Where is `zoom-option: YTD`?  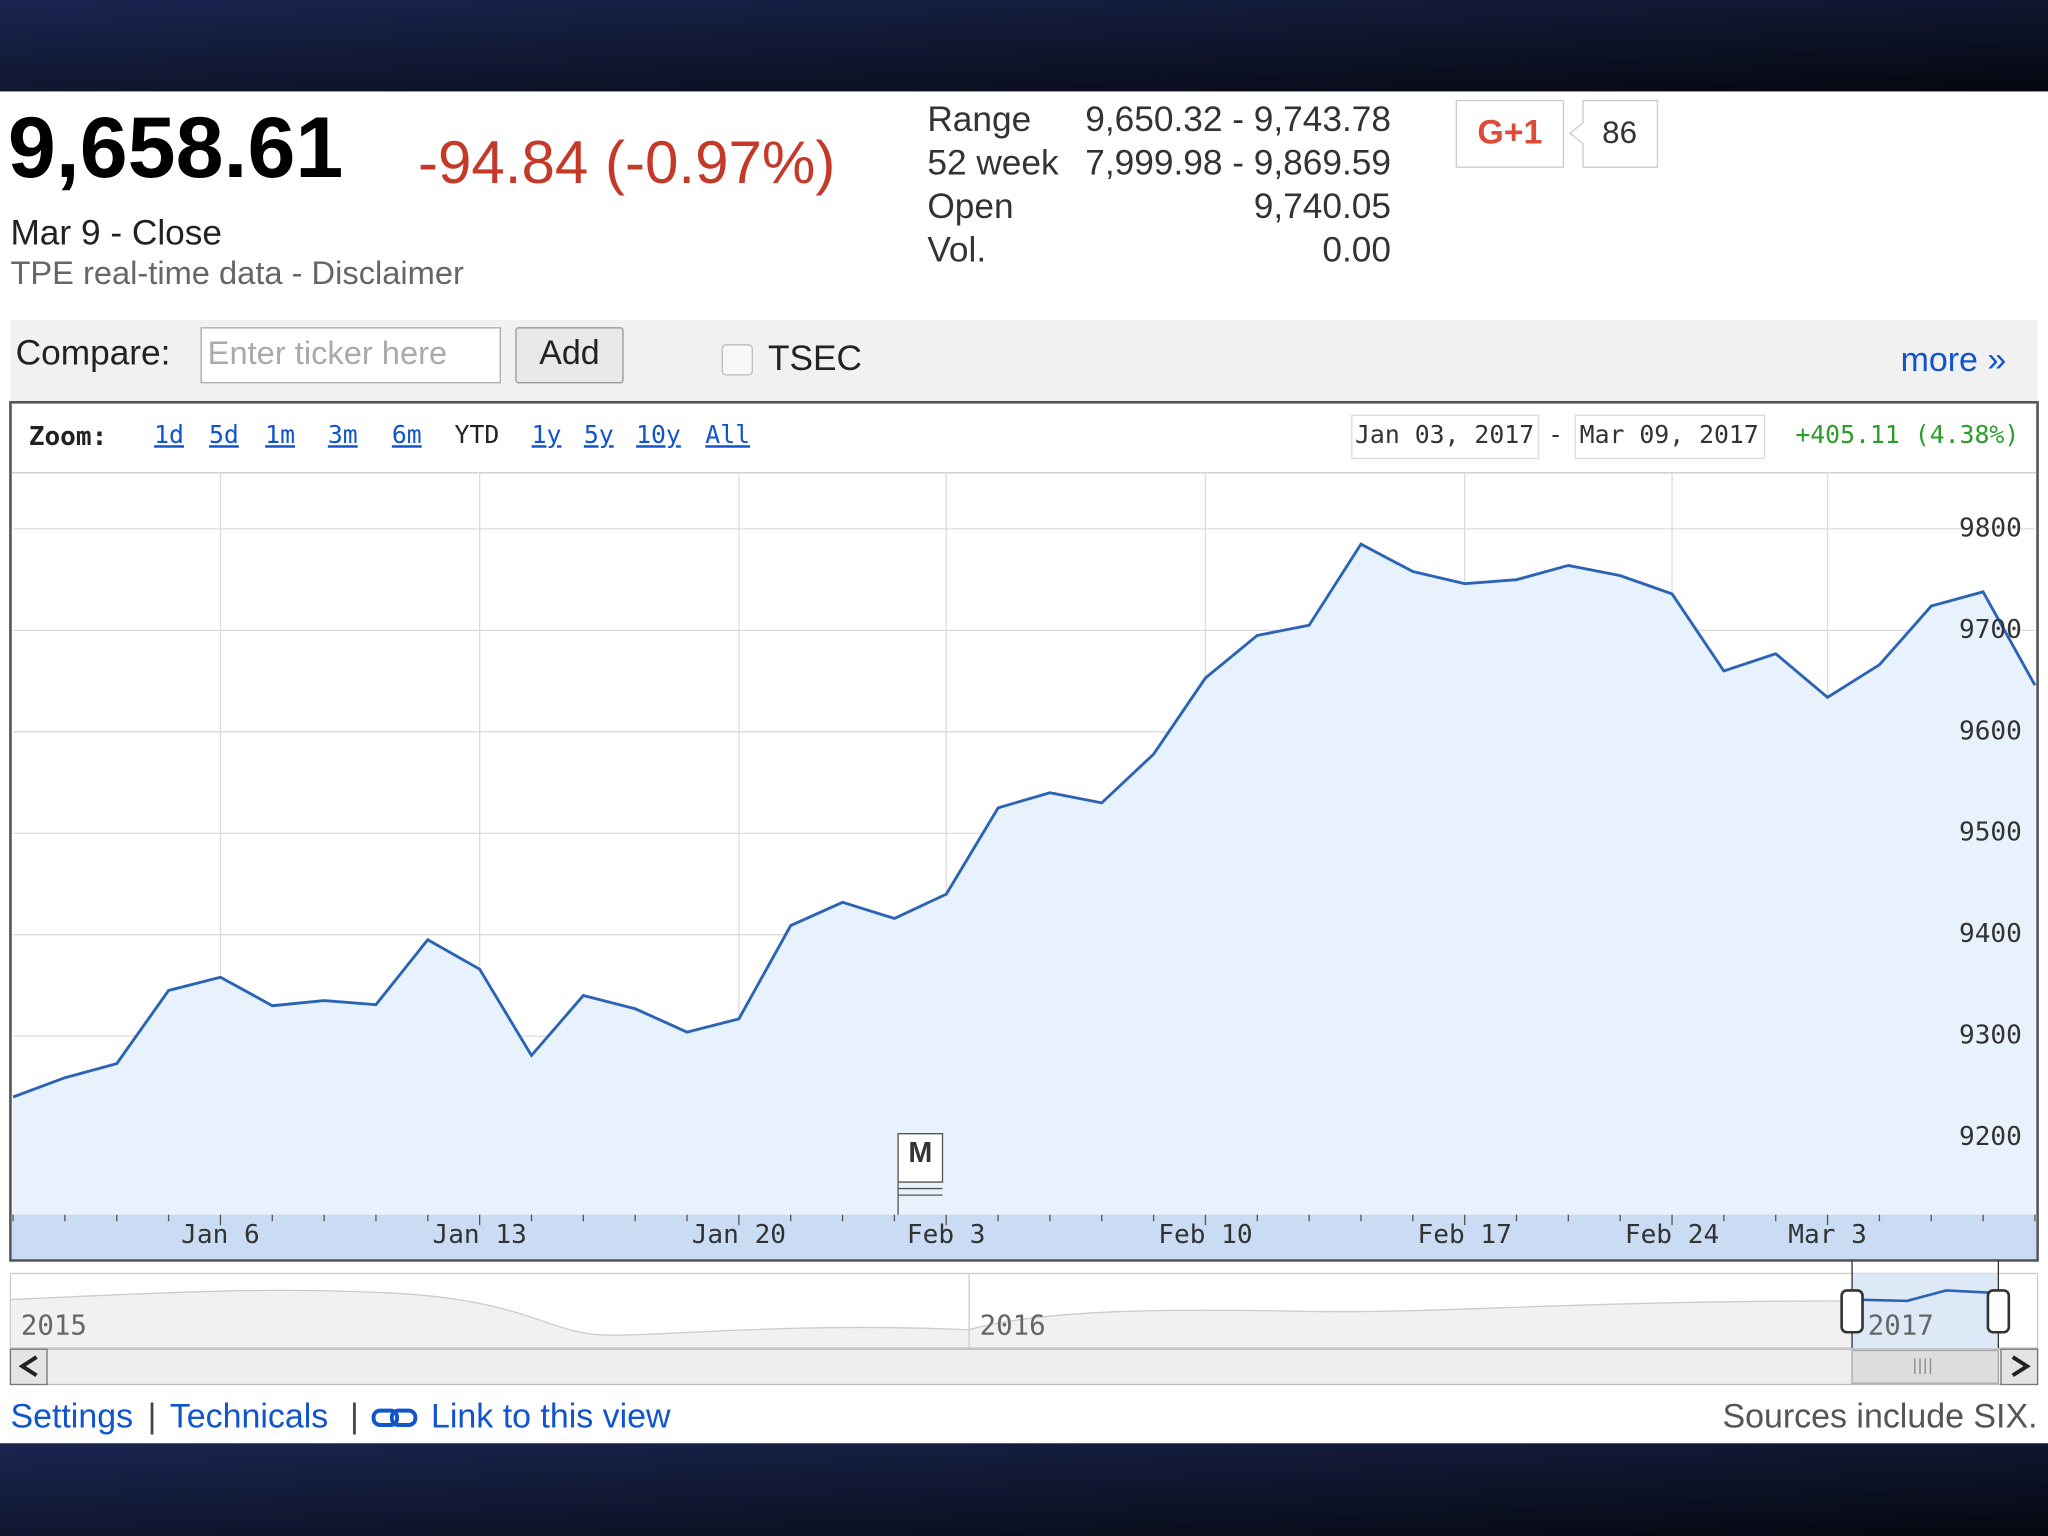 zoom-option: YTD is located at coordinates (477, 434).